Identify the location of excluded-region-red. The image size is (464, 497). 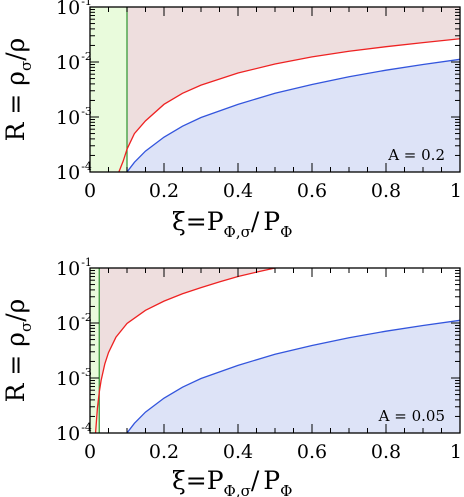
(185, 350).